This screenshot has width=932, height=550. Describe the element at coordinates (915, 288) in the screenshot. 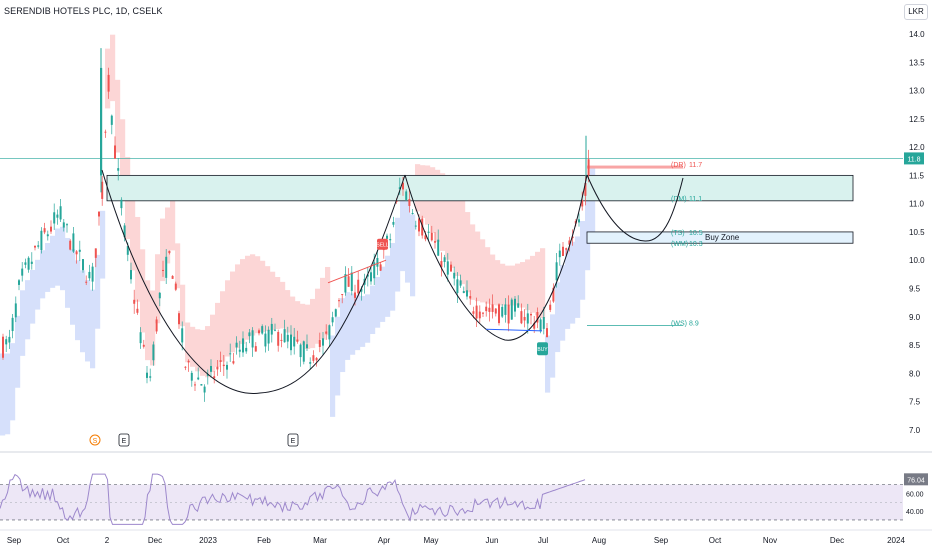

I see `y-tick-label: 9.5` at that location.